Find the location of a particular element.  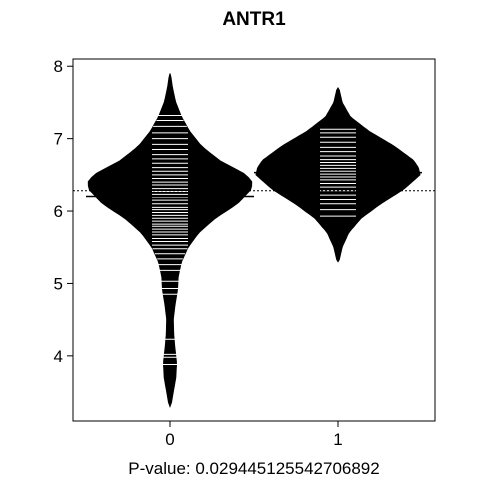

x-tick-label-0: 0 is located at coordinates (169, 439).